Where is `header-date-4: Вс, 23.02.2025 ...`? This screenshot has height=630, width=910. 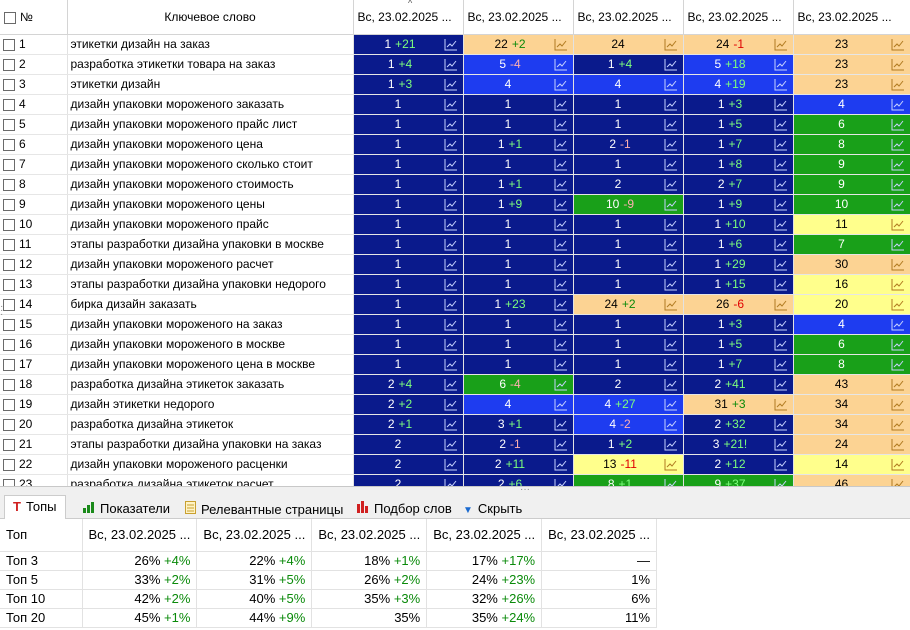 header-date-4: Вс, 23.02.2025 ... is located at coordinates (738, 17).